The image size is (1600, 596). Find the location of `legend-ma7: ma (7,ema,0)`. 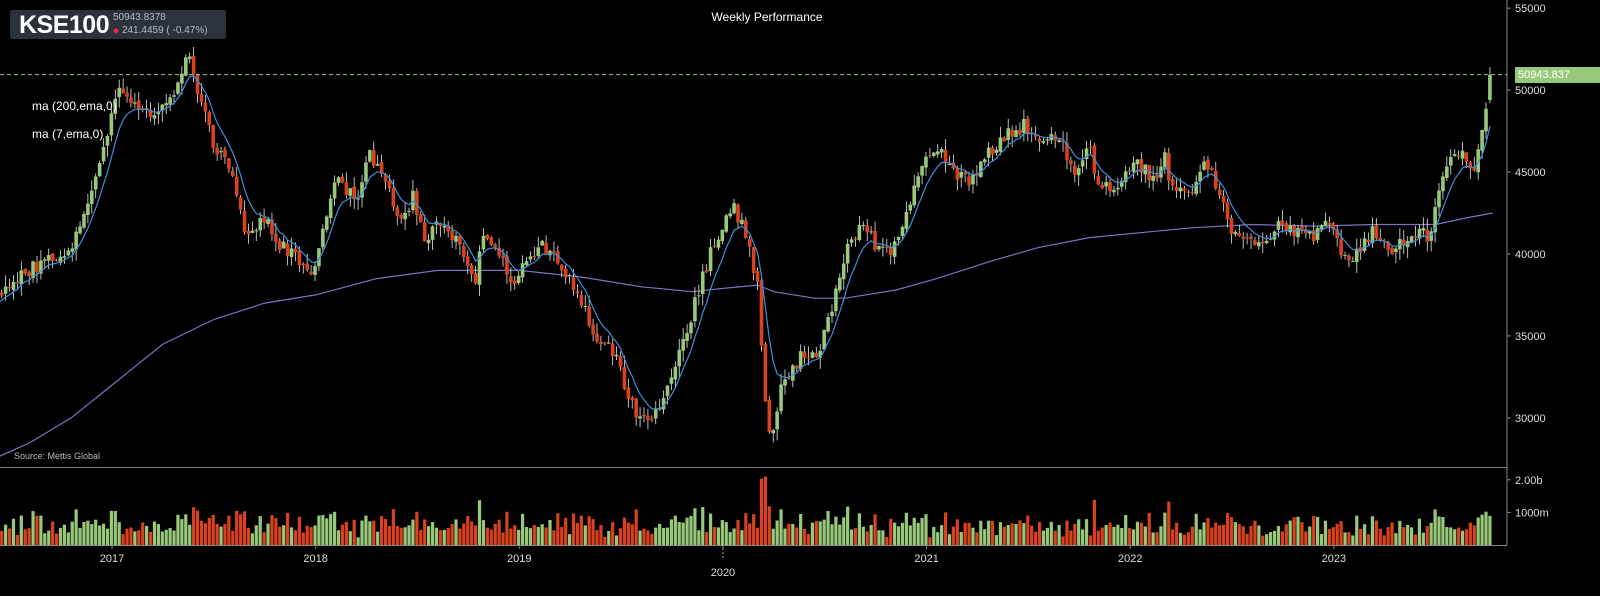

legend-ma7: ma (7,ema,0) is located at coordinates (68, 134).